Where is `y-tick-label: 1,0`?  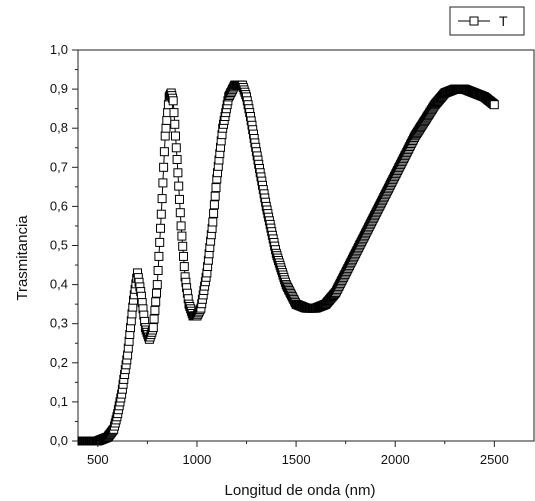 y-tick-label: 1,0 is located at coordinates (59, 49).